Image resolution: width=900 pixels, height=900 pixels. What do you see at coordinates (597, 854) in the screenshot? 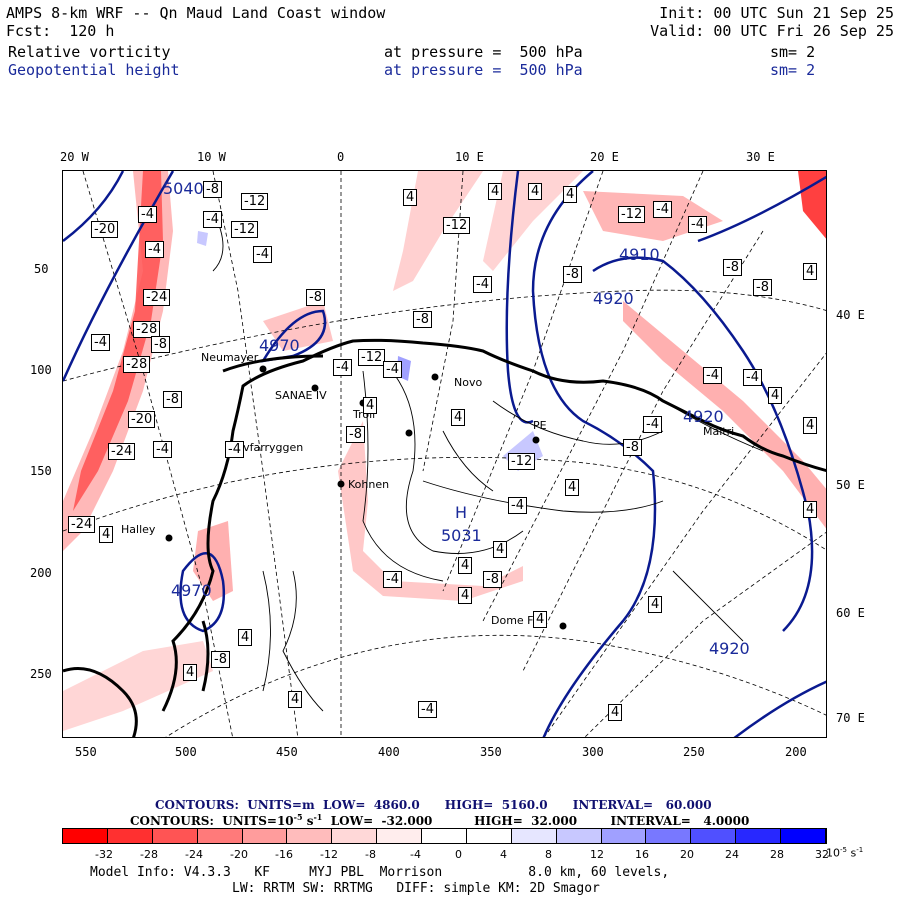
I see `colorbar-tick-label: 12` at bounding box center [597, 854].